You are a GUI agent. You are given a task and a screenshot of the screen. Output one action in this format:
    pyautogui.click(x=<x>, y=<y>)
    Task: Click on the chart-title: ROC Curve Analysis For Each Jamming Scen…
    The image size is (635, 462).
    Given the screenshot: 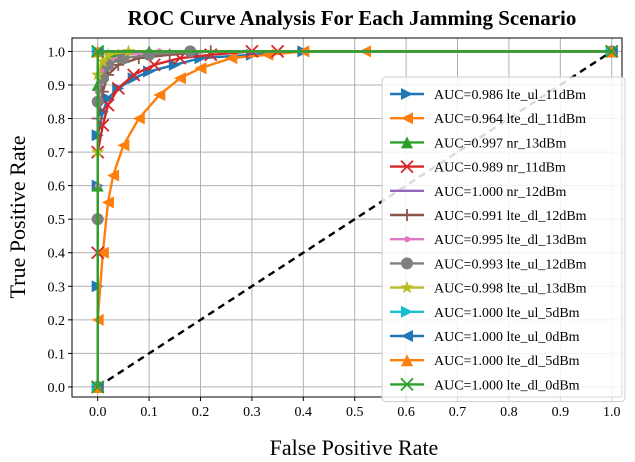 What is the action you would take?
    pyautogui.click(x=352, y=18)
    